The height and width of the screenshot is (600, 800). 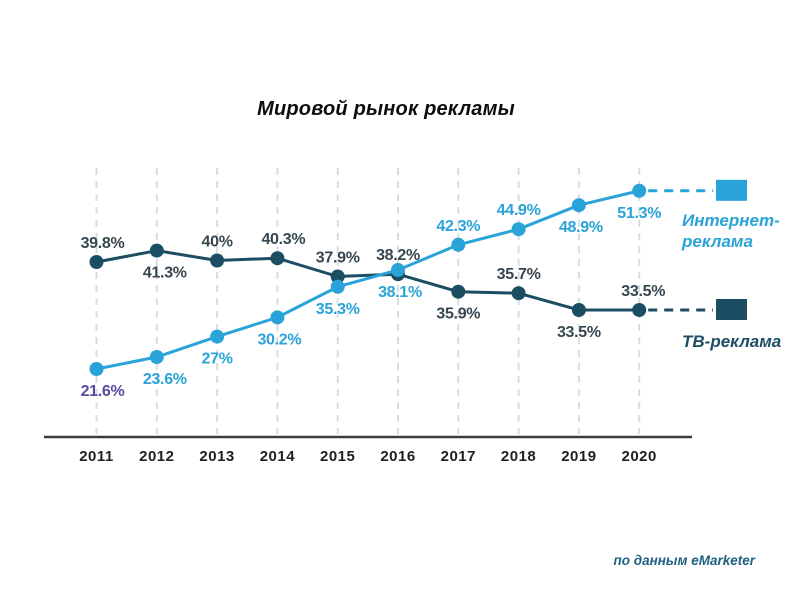 I want to click on series-line, so click(x=368, y=280).